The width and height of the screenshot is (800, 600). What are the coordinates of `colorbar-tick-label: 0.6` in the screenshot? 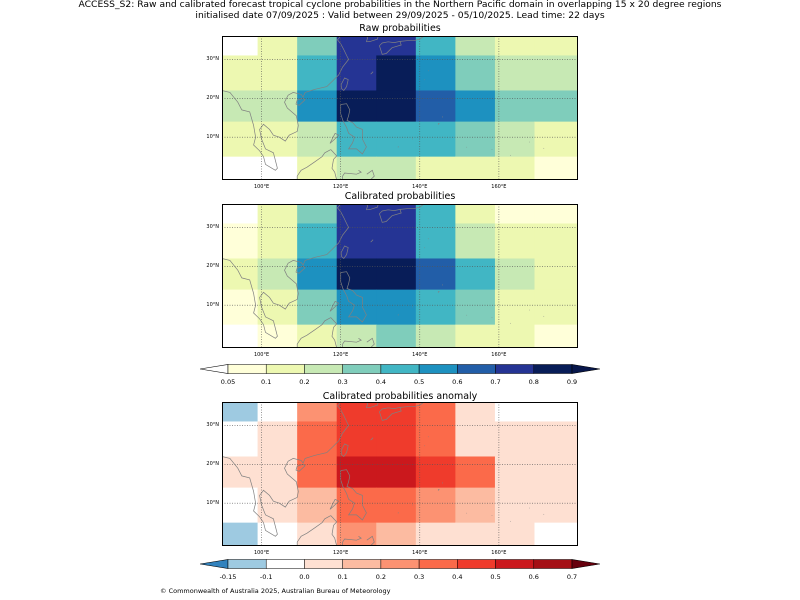 It's located at (457, 382).